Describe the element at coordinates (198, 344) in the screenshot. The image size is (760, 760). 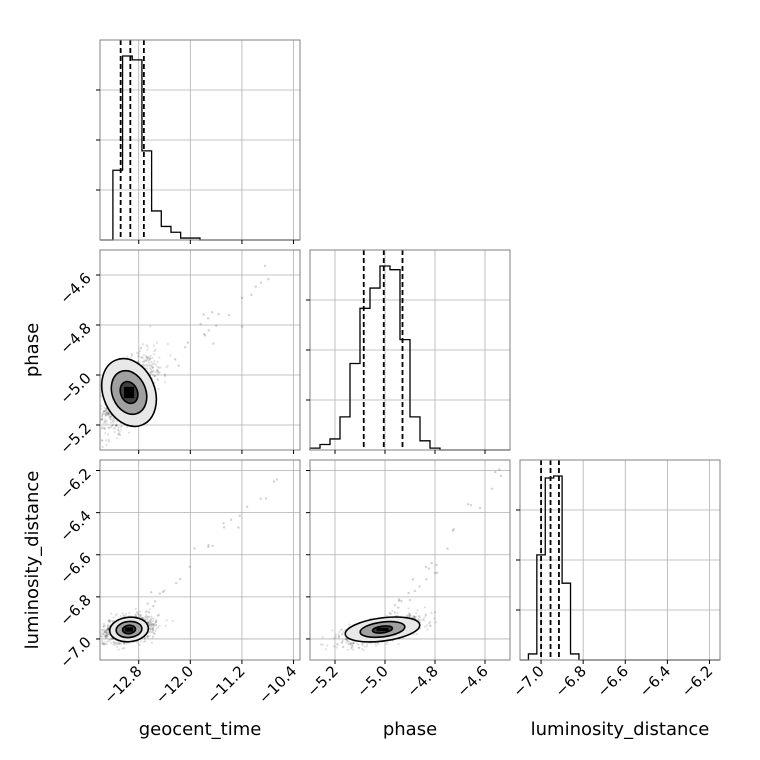
I see `panel-geocent_time-vs-phase` at that location.